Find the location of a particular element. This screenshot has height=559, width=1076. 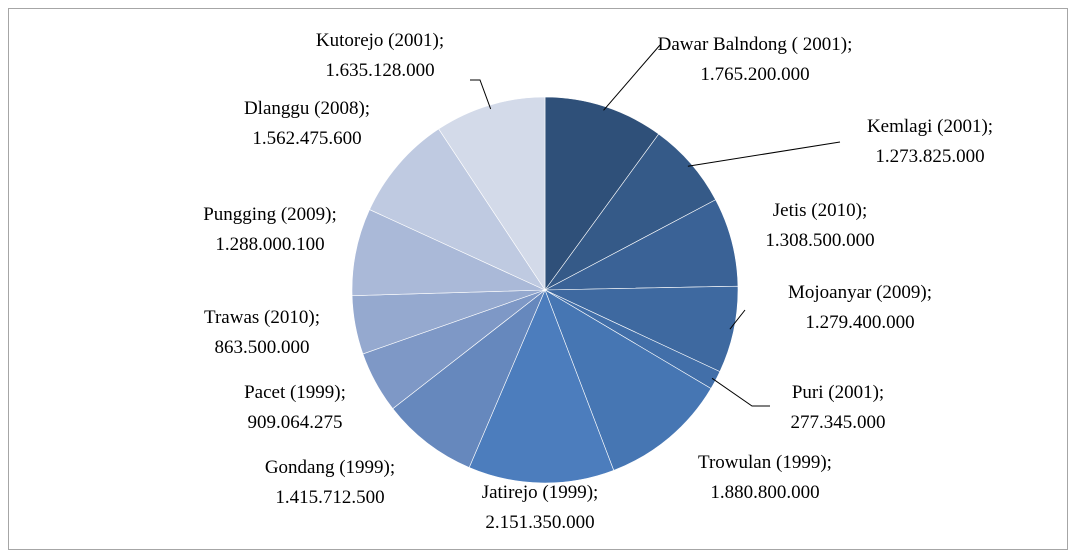

value-label: 1.880.800.000 is located at coordinates (764, 492).